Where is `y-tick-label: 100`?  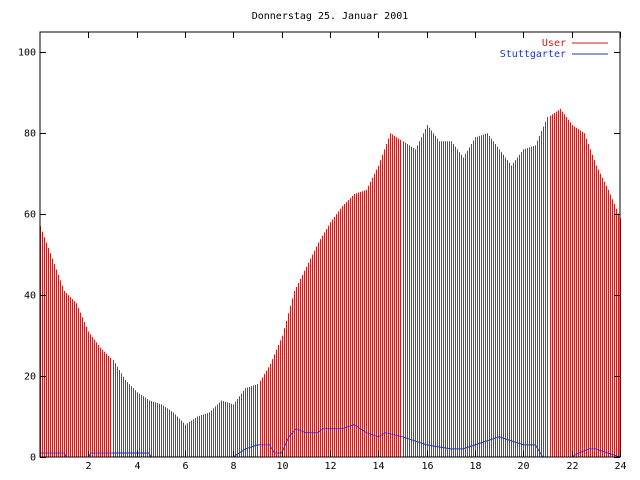 y-tick-label: 100 is located at coordinates (27, 53).